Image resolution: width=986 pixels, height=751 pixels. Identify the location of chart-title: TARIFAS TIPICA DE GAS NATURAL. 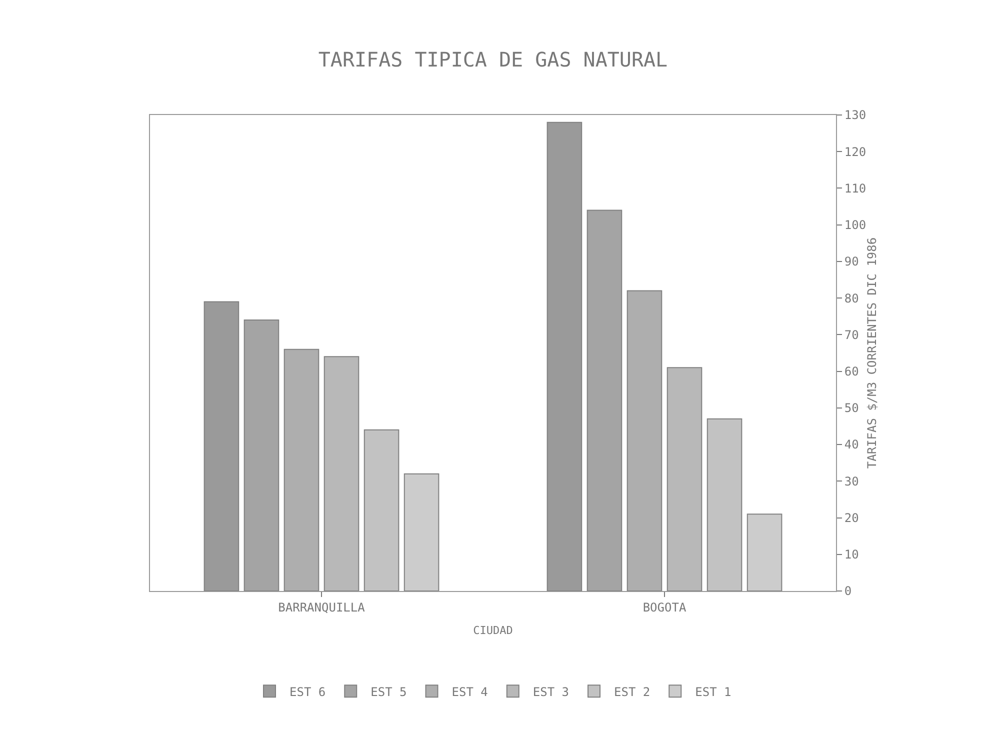
(493, 60).